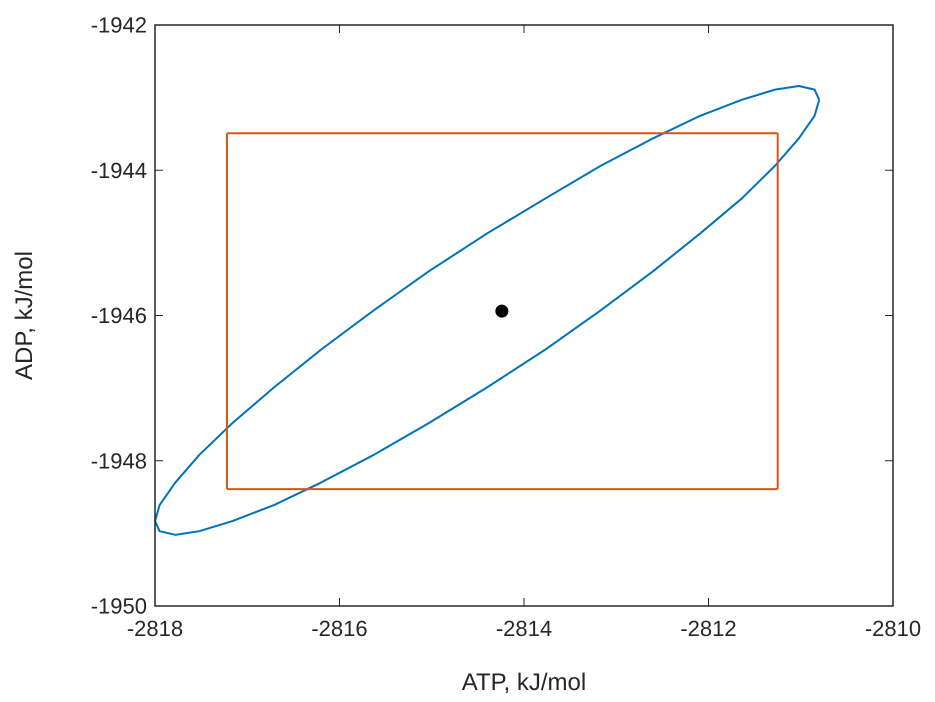 This screenshot has width=935, height=702. I want to click on y-axis-title: ADP, kJ/mol, so click(24, 315).